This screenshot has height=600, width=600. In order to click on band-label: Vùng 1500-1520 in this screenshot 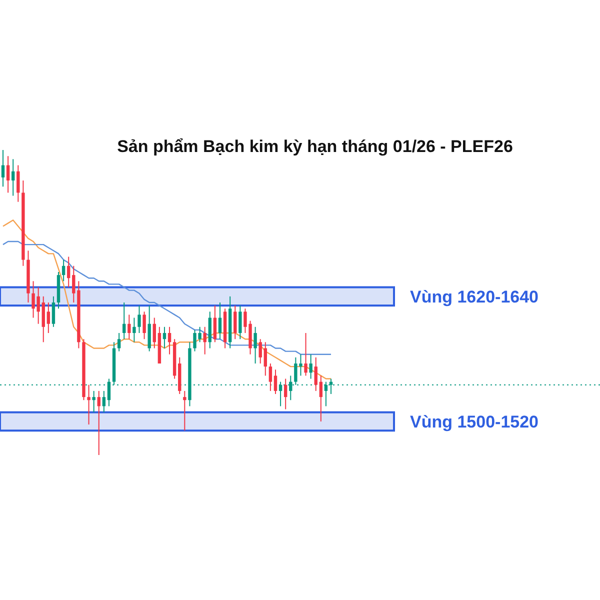, I will do `click(474, 422)`.